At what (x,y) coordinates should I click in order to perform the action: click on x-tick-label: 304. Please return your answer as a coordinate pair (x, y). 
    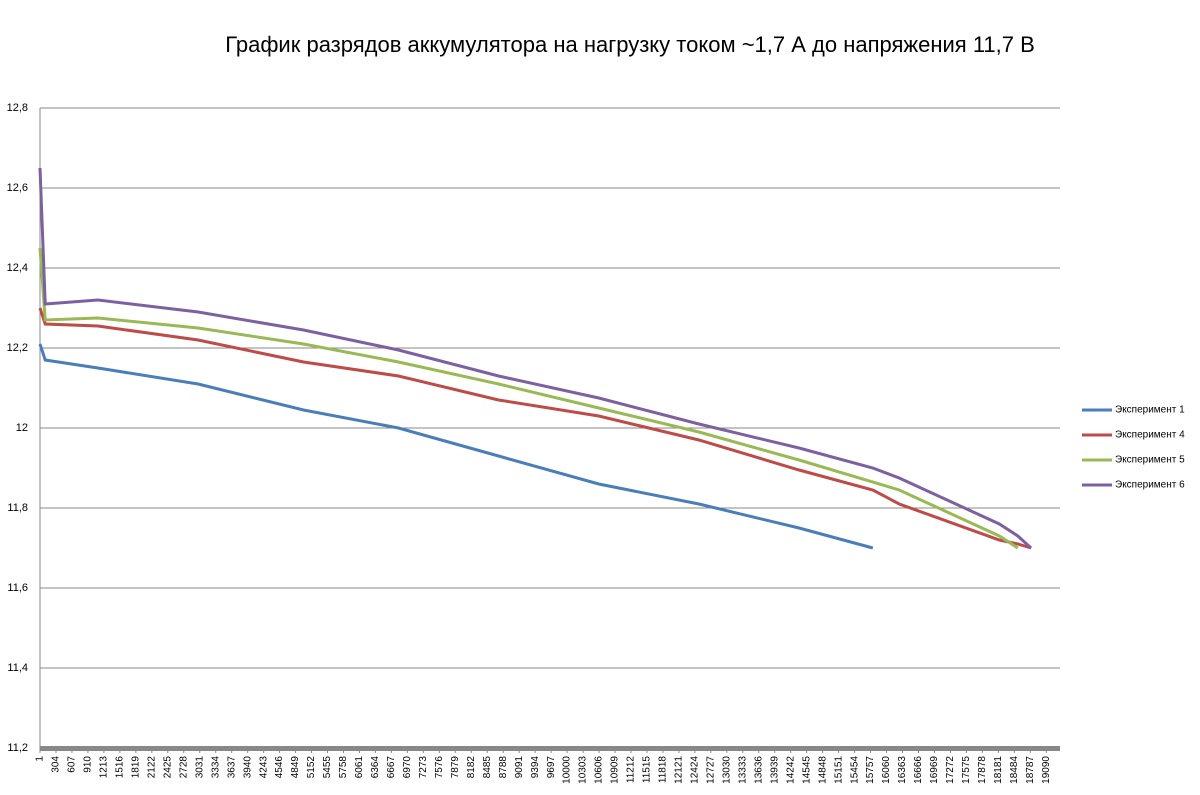
    Looking at the image, I should click on (56, 764).